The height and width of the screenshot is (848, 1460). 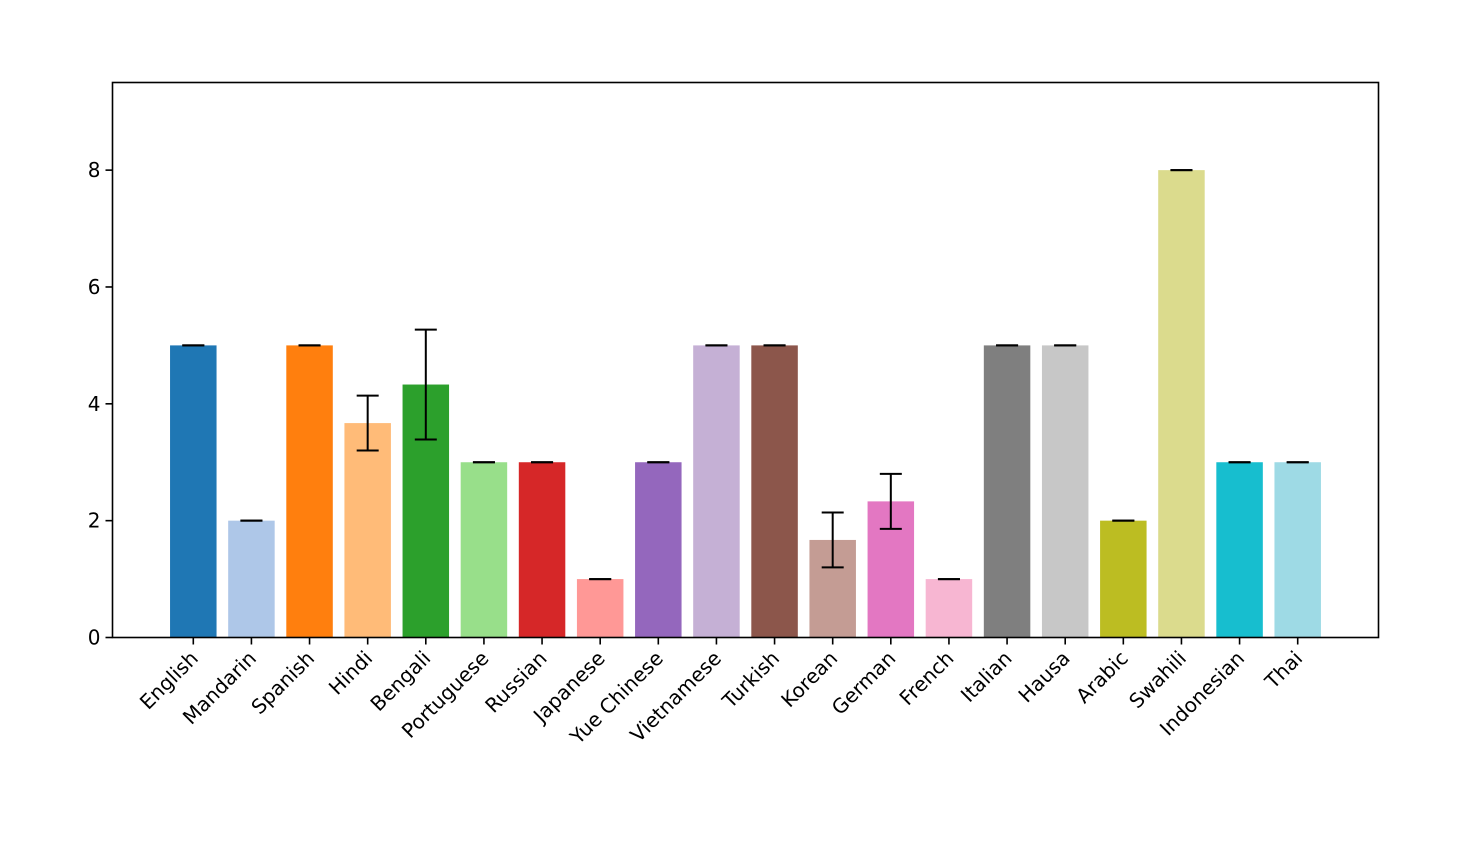 What do you see at coordinates (864, 683) in the screenshot?
I see `x-tick-label: German` at bounding box center [864, 683].